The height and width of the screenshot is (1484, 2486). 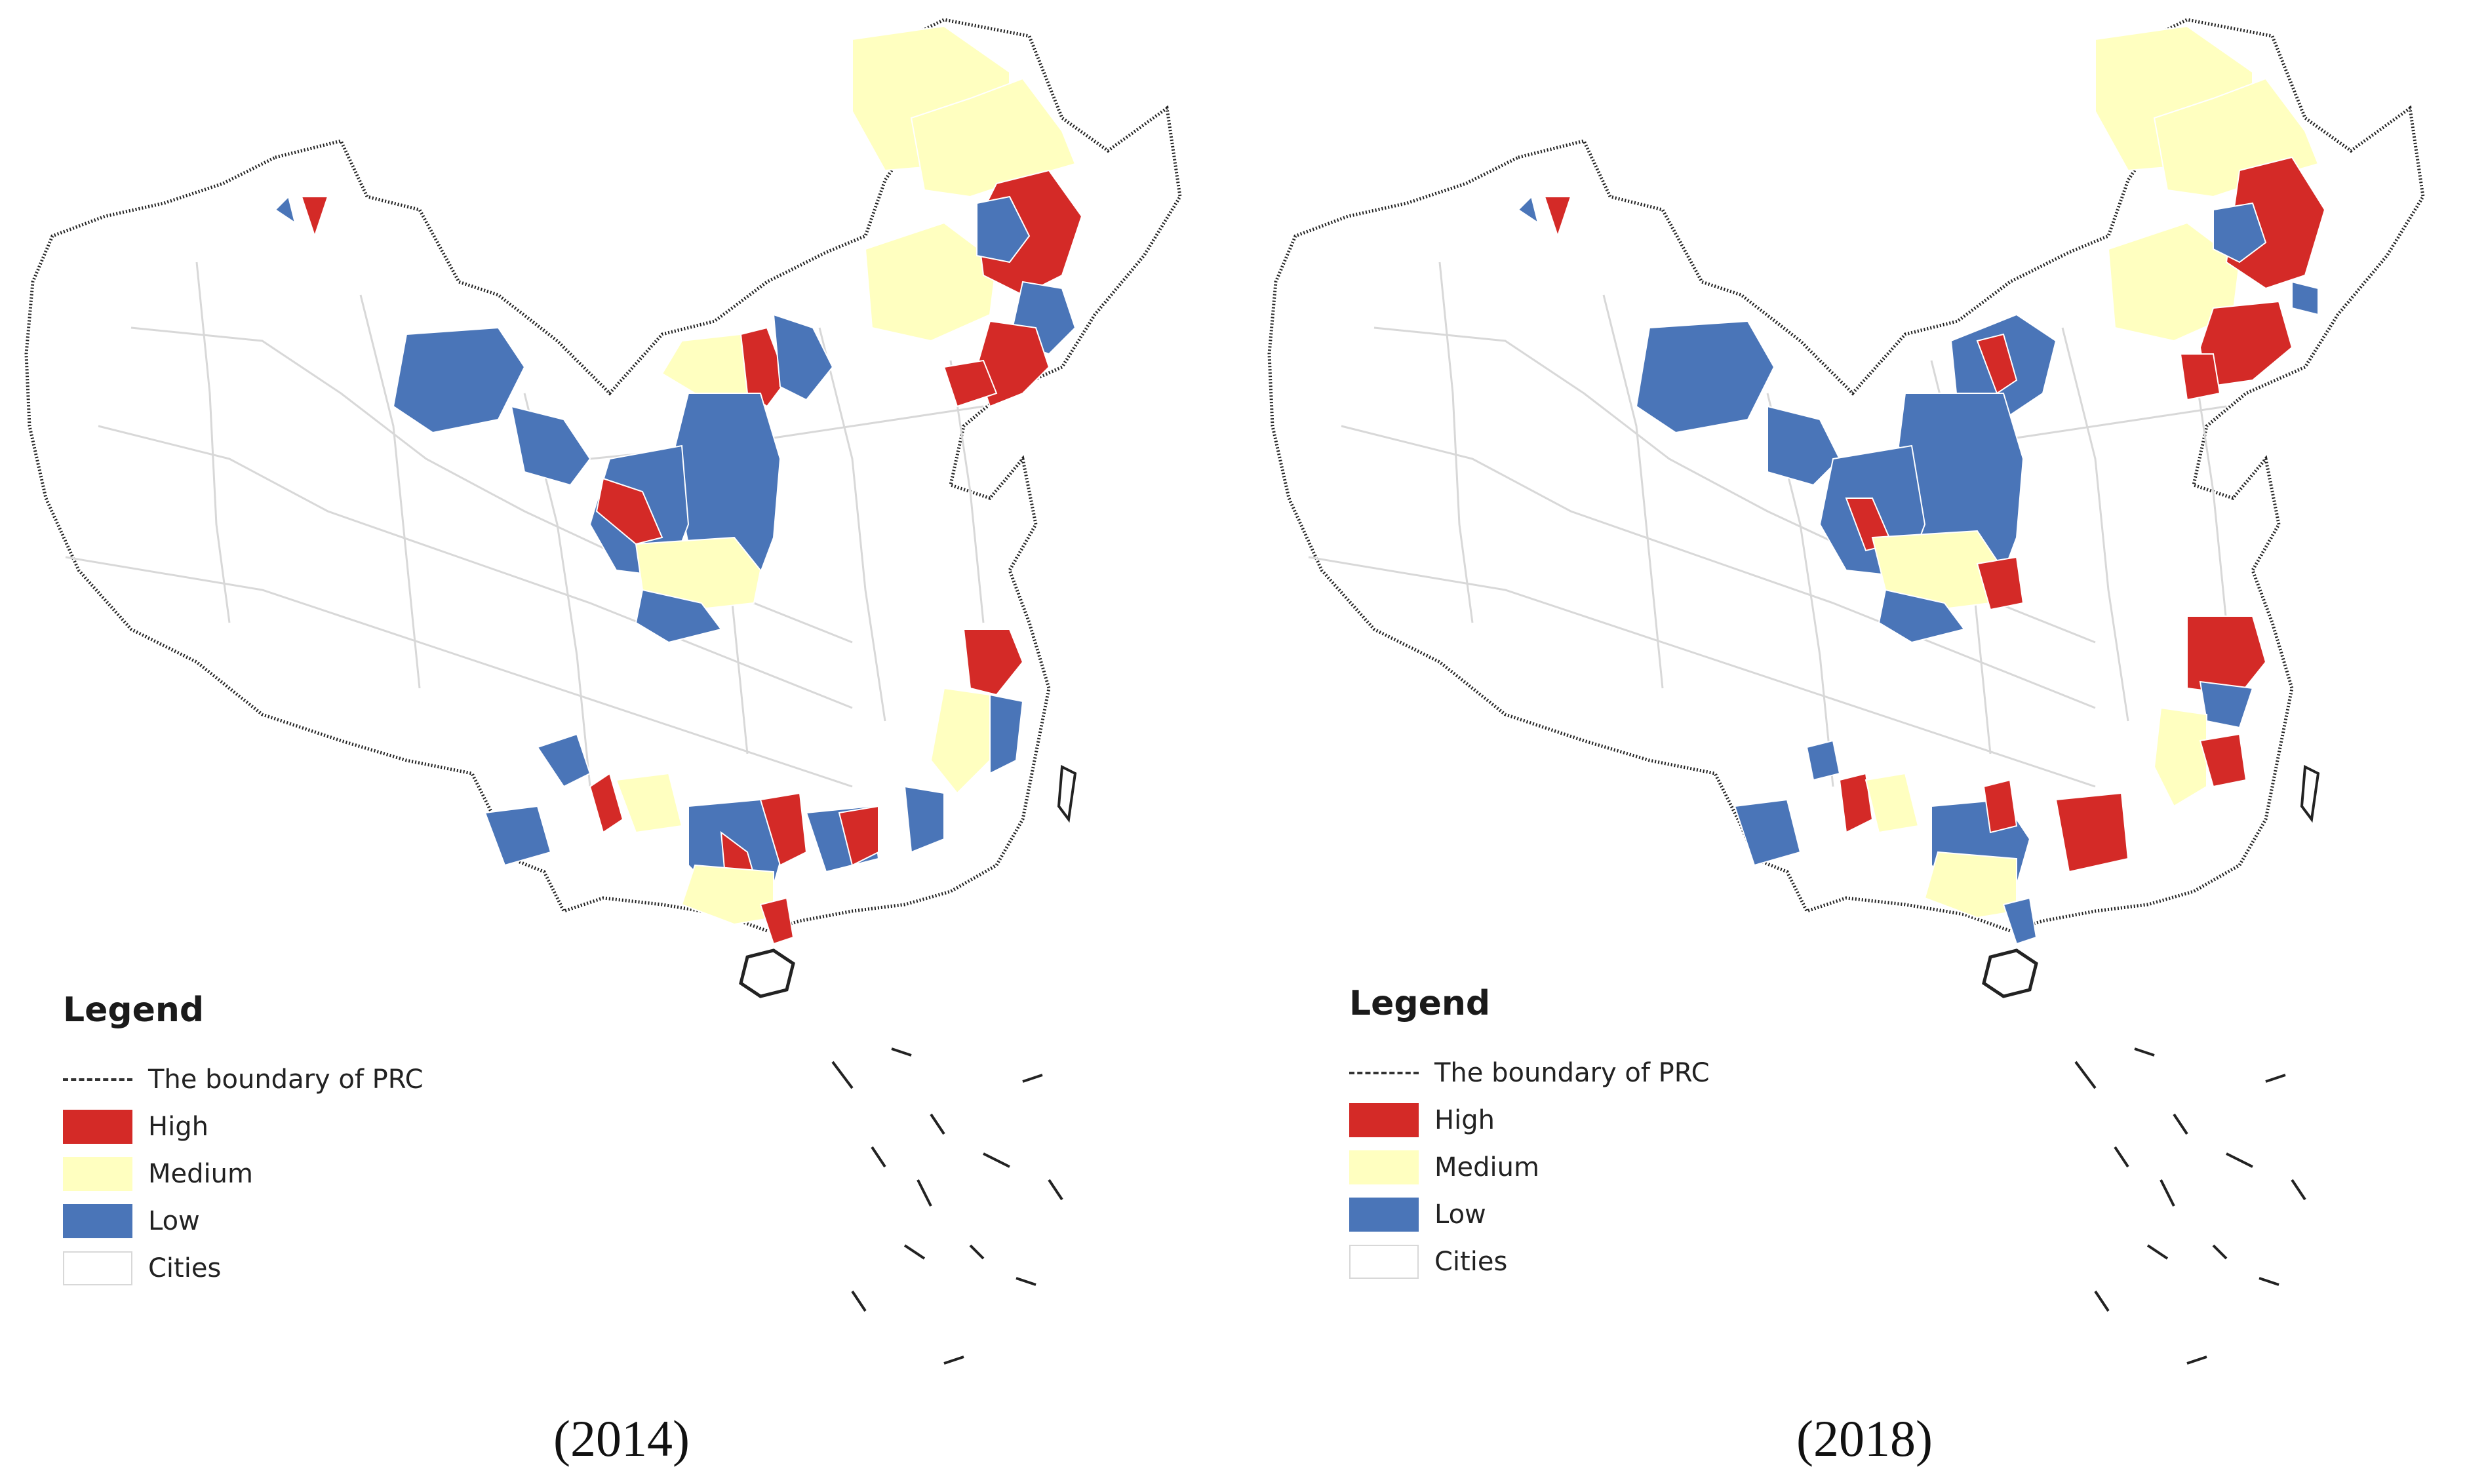 What do you see at coordinates (1864, 1438) in the screenshot?
I see `map-caption: (2018)` at bounding box center [1864, 1438].